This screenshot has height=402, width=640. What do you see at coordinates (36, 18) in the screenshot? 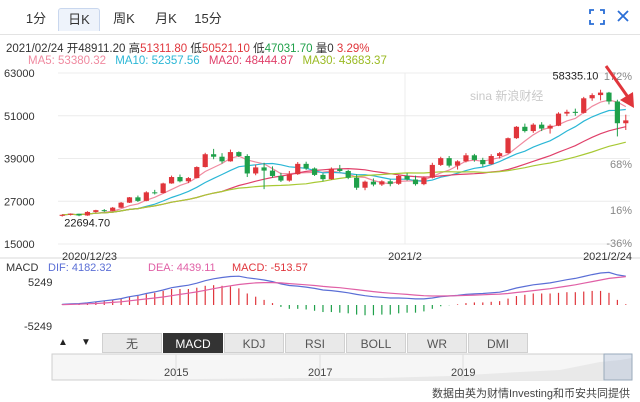
I see `tab-1min: 1分` at bounding box center [36, 18].